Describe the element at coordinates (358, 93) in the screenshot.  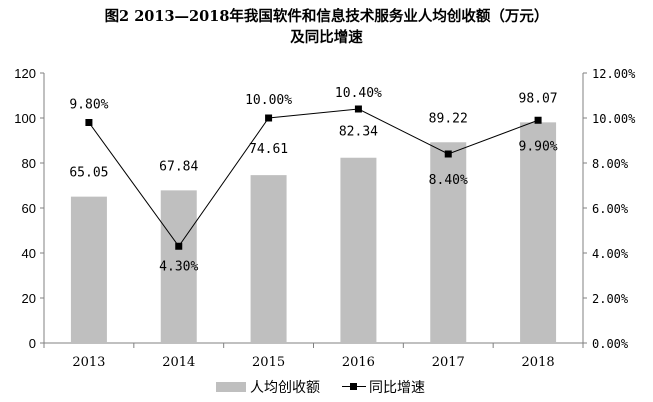
I see `line-data-label: 10.40%` at that location.